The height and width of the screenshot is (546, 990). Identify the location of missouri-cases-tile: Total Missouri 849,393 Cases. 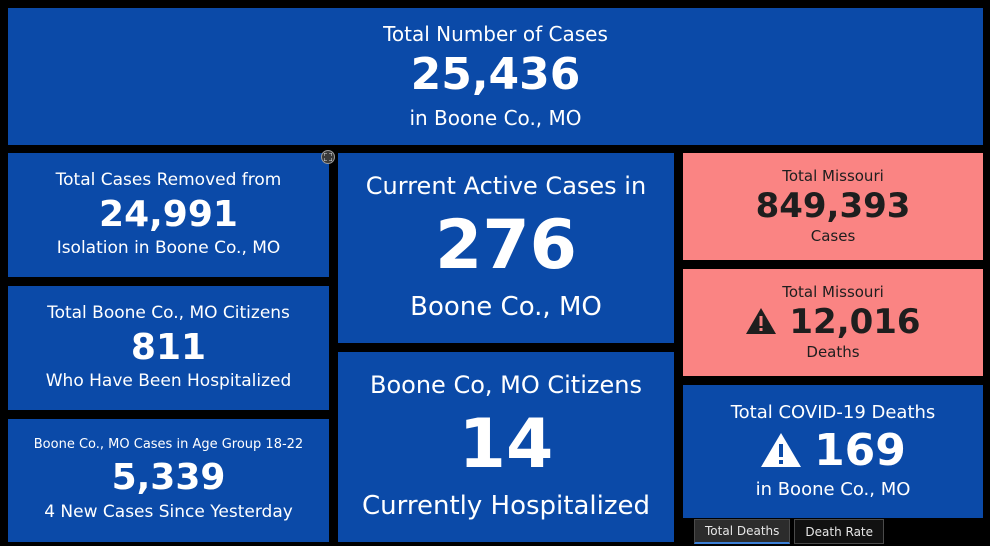
(833, 206).